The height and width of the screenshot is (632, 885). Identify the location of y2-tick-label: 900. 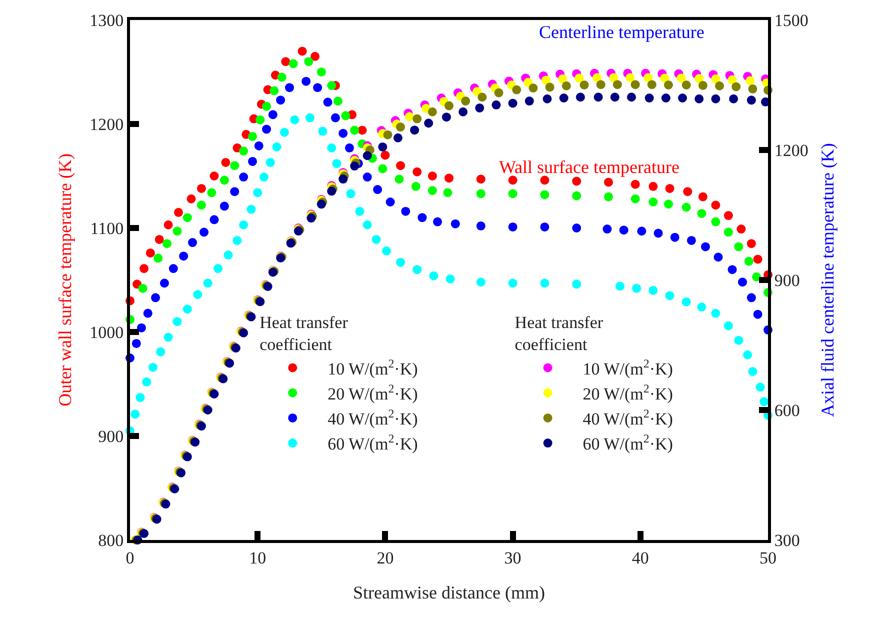
(787, 280).